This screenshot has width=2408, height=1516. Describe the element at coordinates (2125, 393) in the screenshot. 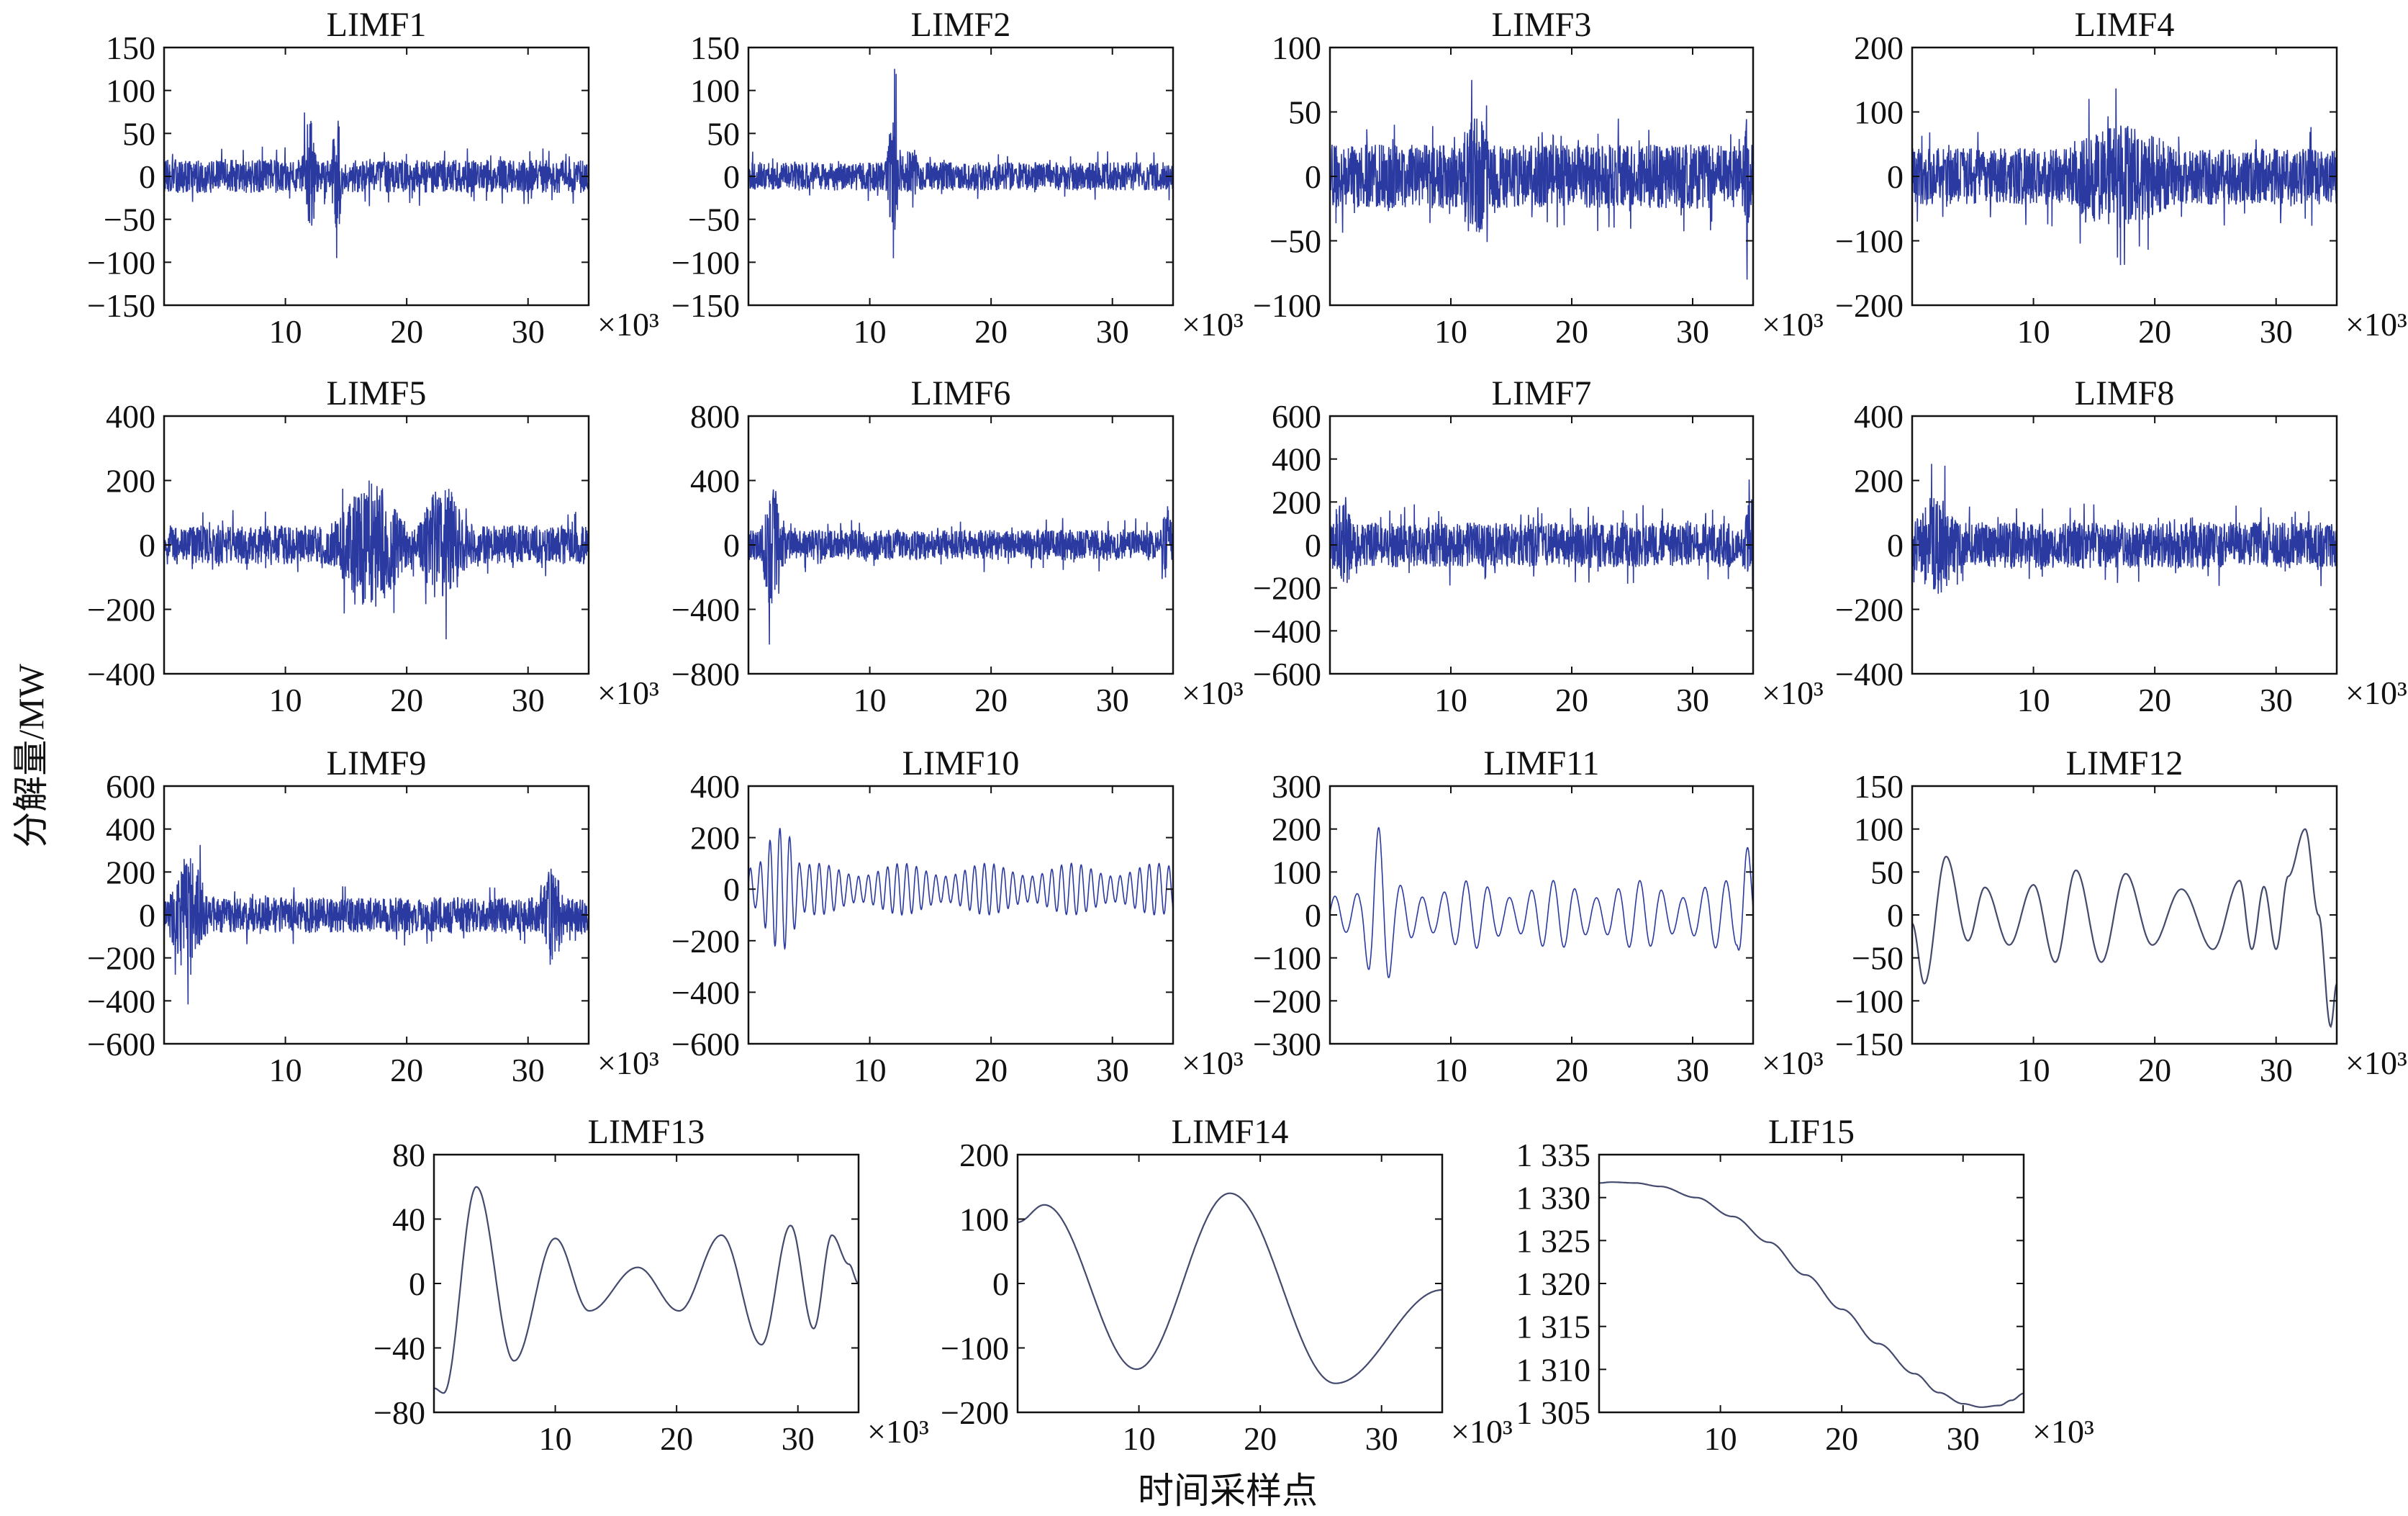

I see `chart-title: LIMF8` at that location.